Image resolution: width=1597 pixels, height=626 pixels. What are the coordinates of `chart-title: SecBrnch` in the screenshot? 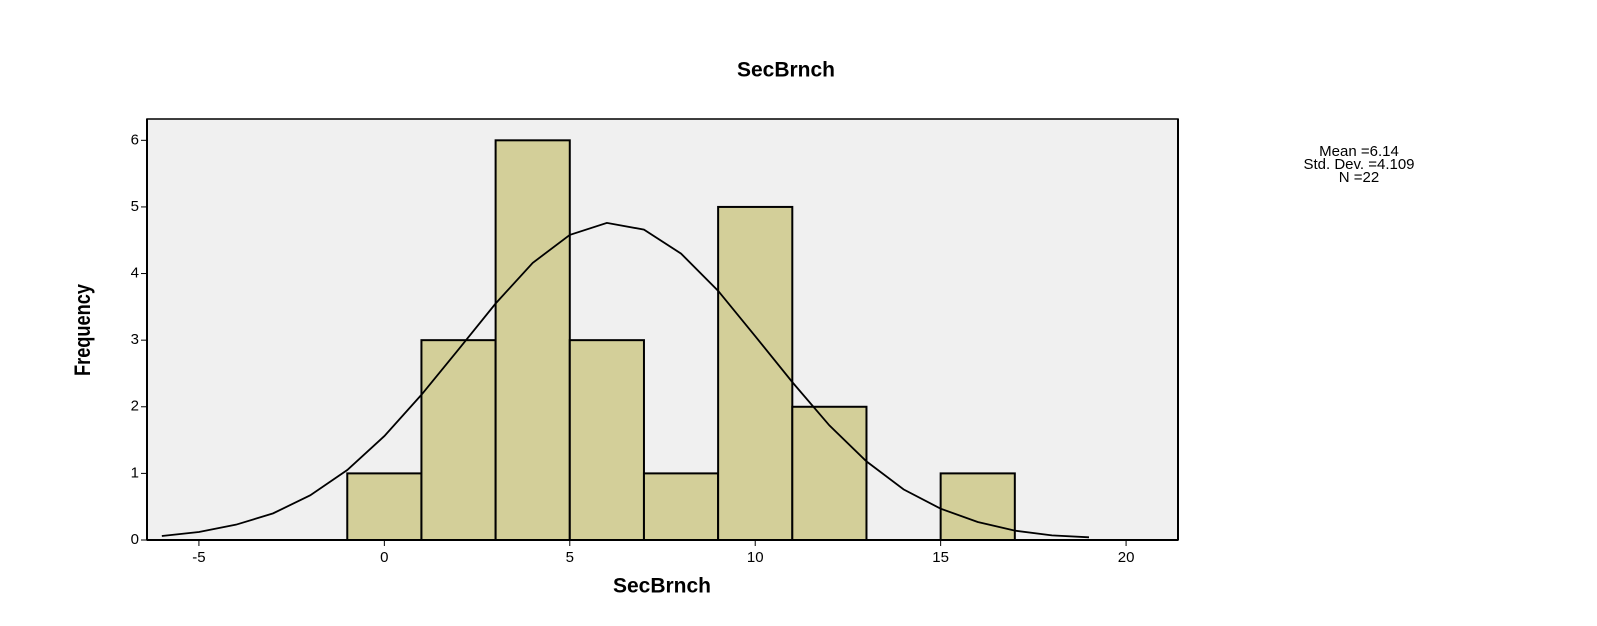 It's located at (786, 70).